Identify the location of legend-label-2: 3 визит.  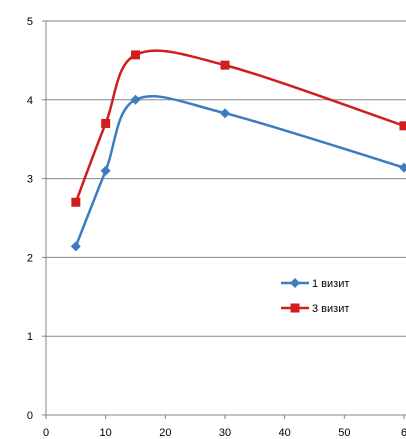
(330, 309).